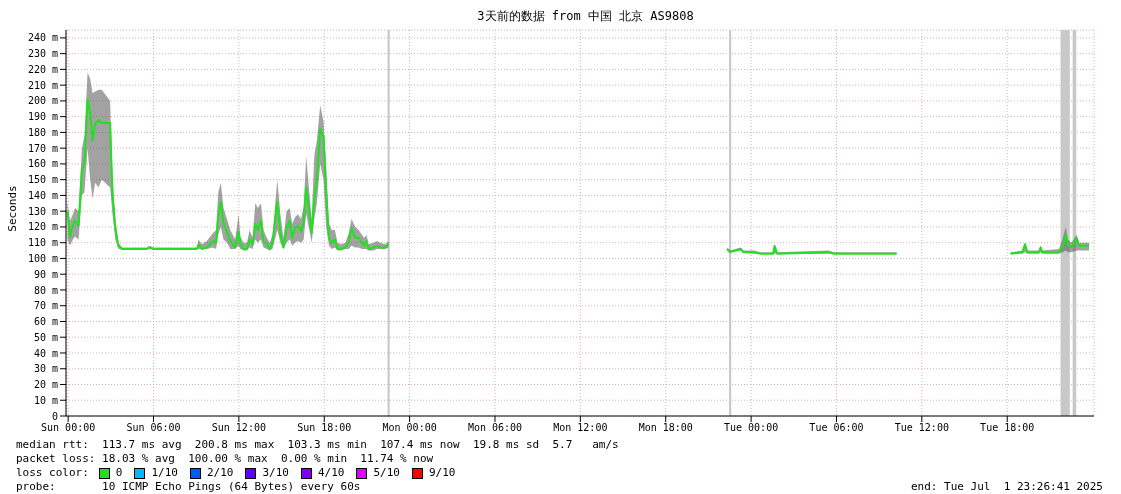  Describe the element at coordinates (42, 117) in the screenshot. I see `y-tick-label: 190 m` at that location.